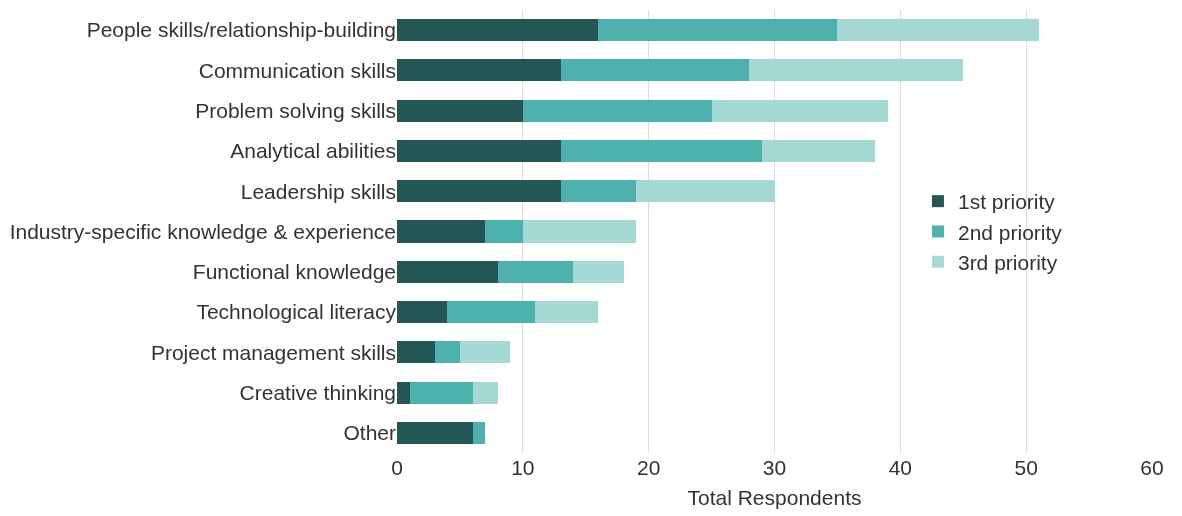  What do you see at coordinates (369, 433) in the screenshot?
I see `y-tick-label: Other` at bounding box center [369, 433].